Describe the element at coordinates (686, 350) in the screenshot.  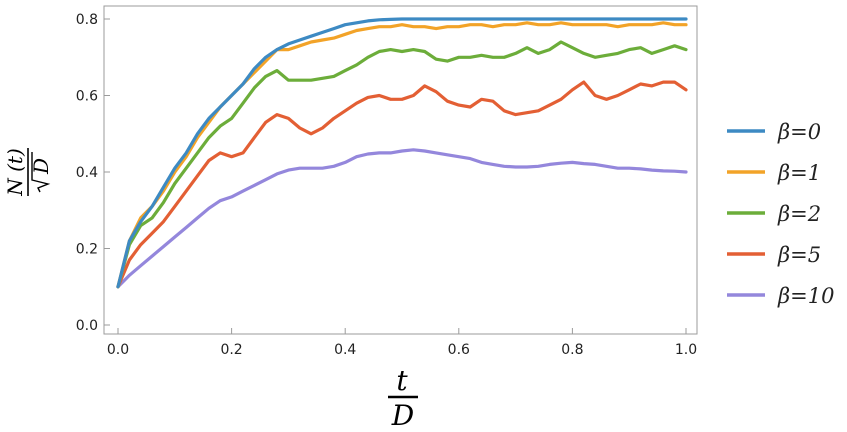
I see `x-tick-label: 1.0` at that location.